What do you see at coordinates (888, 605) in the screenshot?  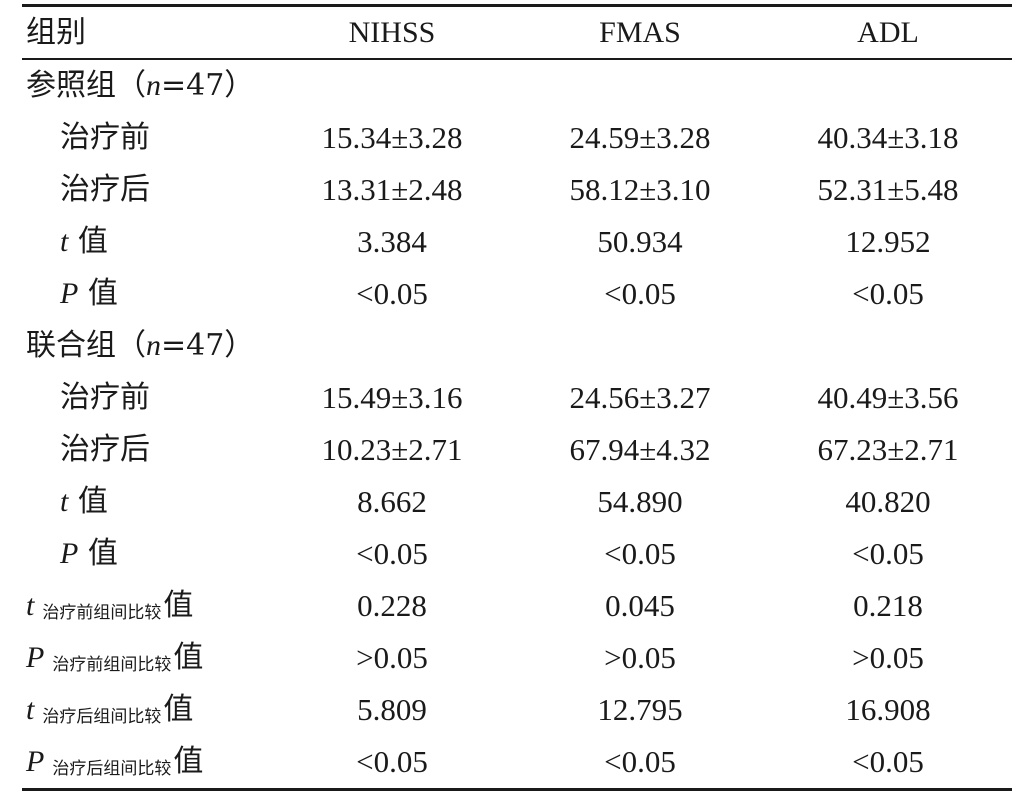 I see `cell-adl: 0.218` at bounding box center [888, 605].